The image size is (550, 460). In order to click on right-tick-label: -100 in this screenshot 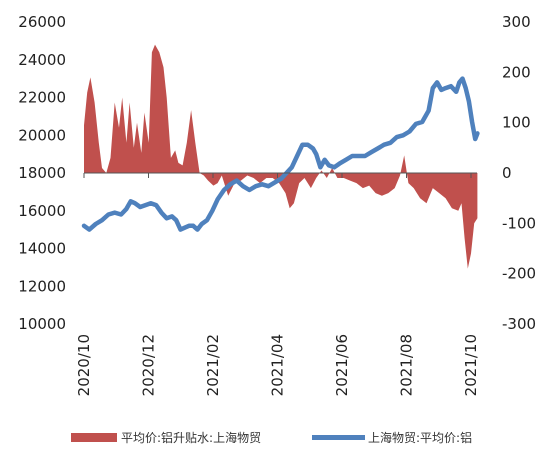, I will do `click(519, 223)`.